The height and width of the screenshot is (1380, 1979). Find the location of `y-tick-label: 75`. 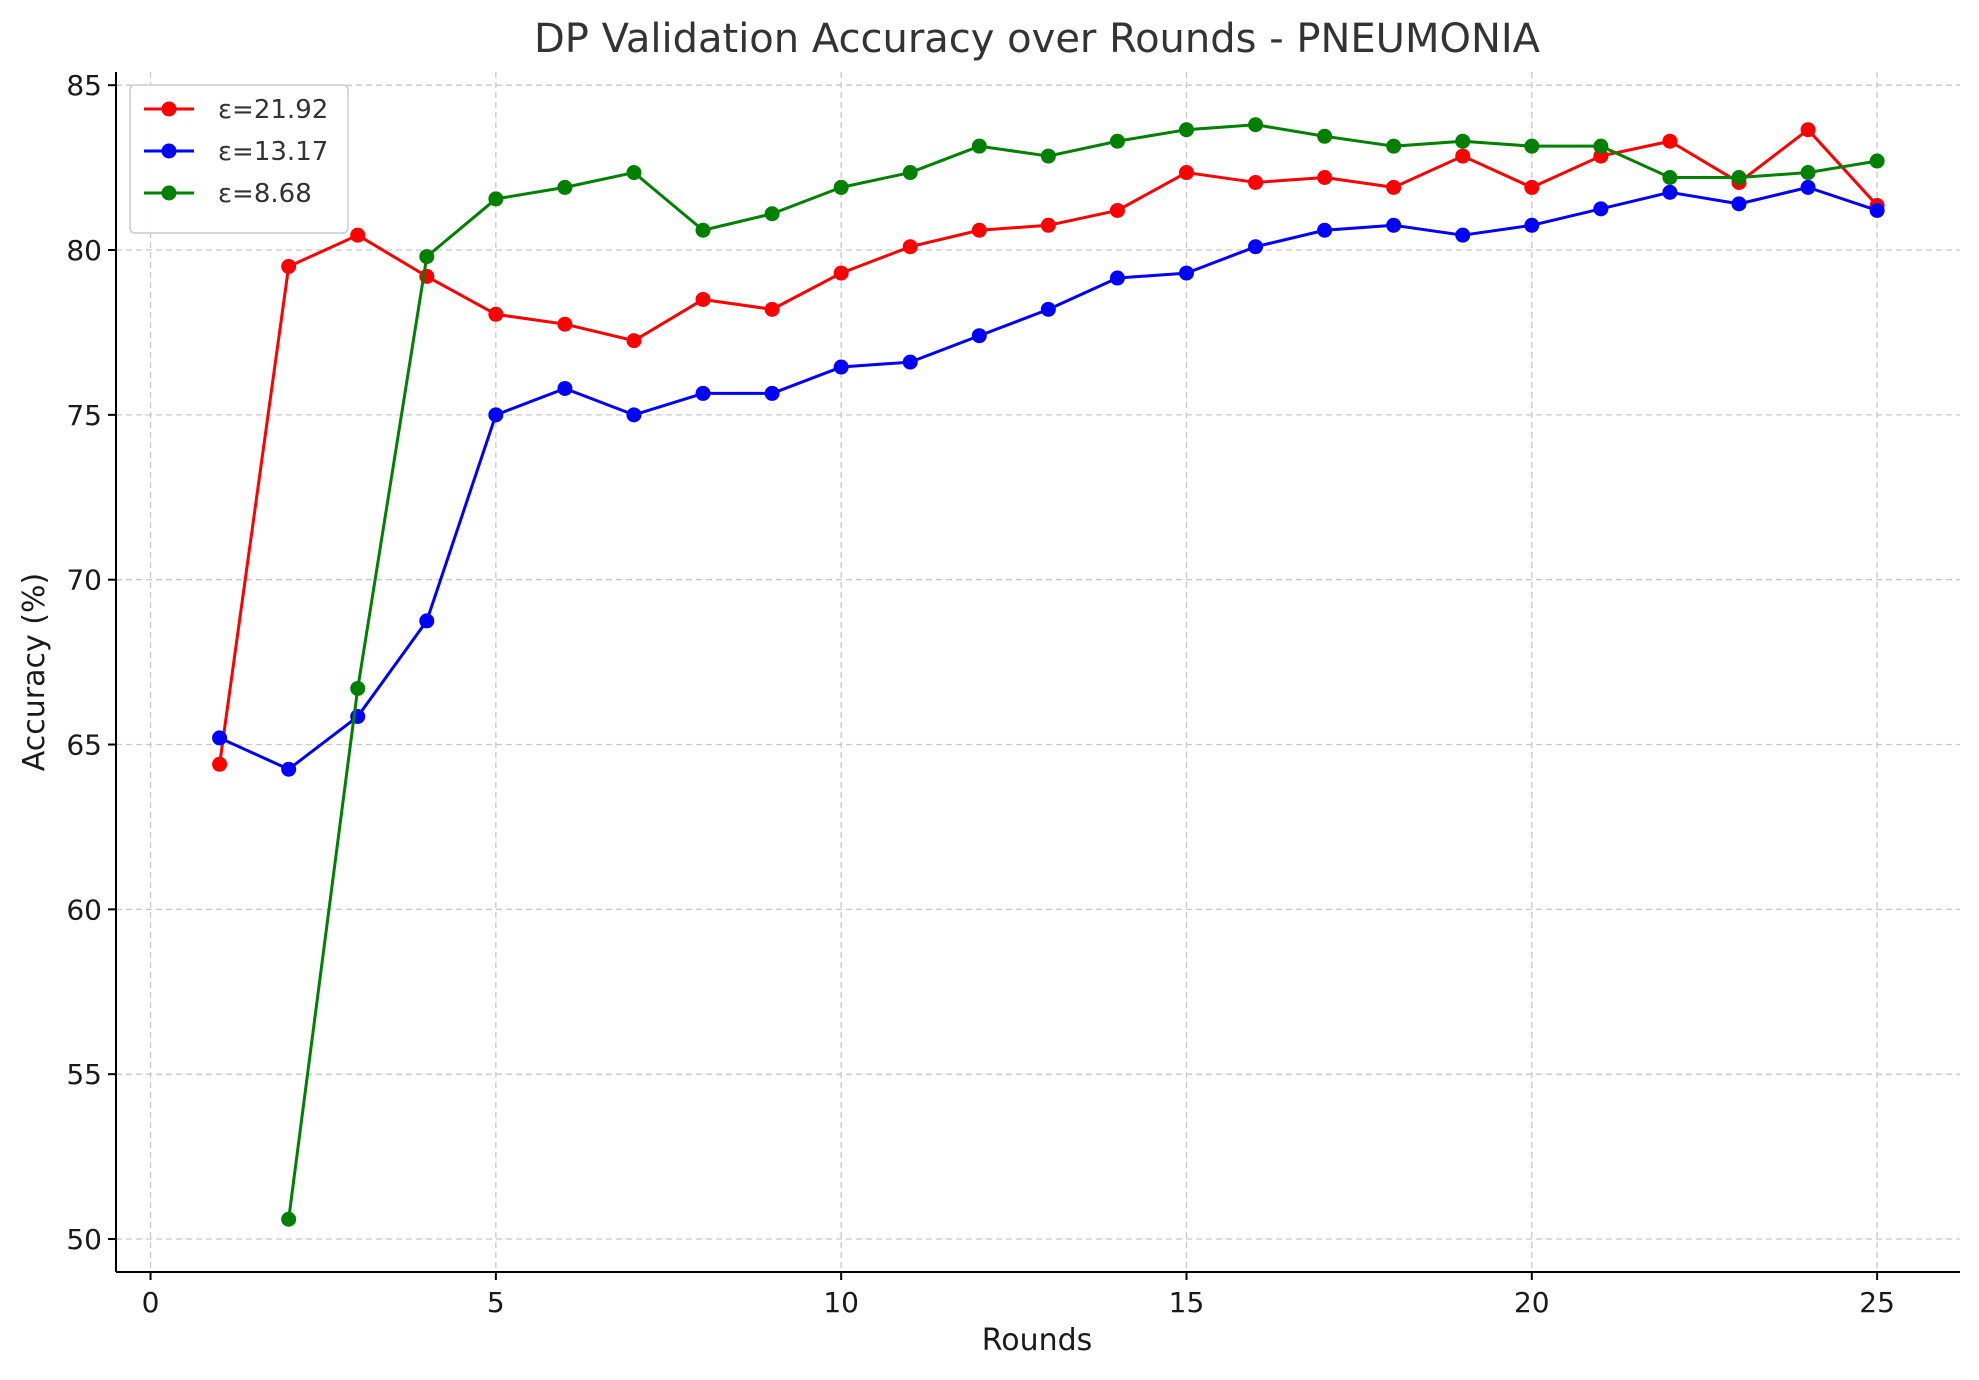

y-tick-label: 75 is located at coordinates (84, 415).